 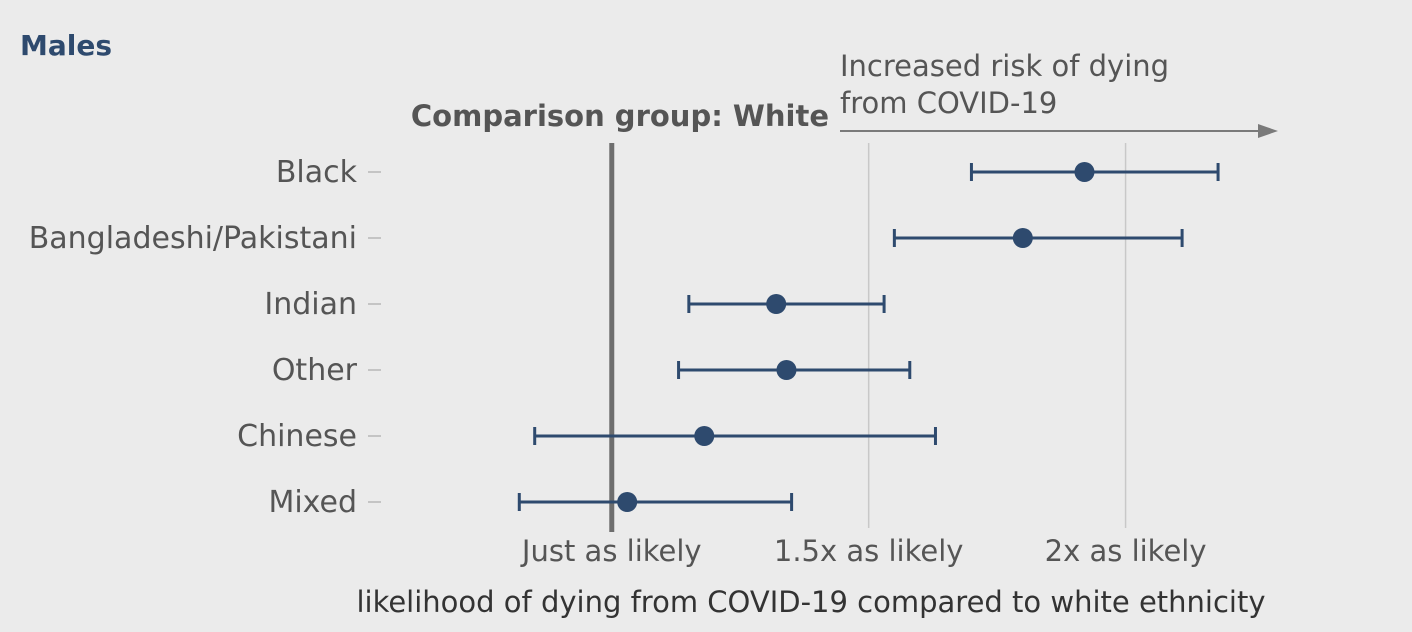 I want to click on annotation-line-1: Increased risk of dying, so click(x=1004, y=66).